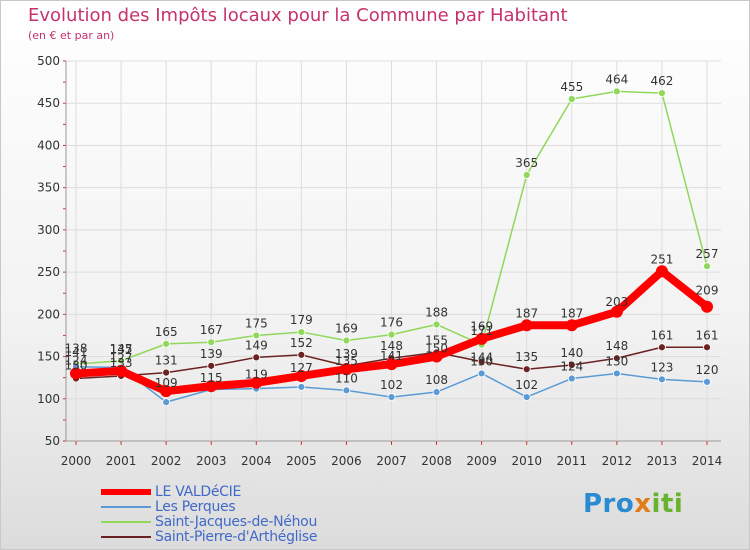 Image resolution: width=750 pixels, height=550 pixels. Describe the element at coordinates (436, 461) in the screenshot. I see `x-tick-label-2008: 2008` at that location.